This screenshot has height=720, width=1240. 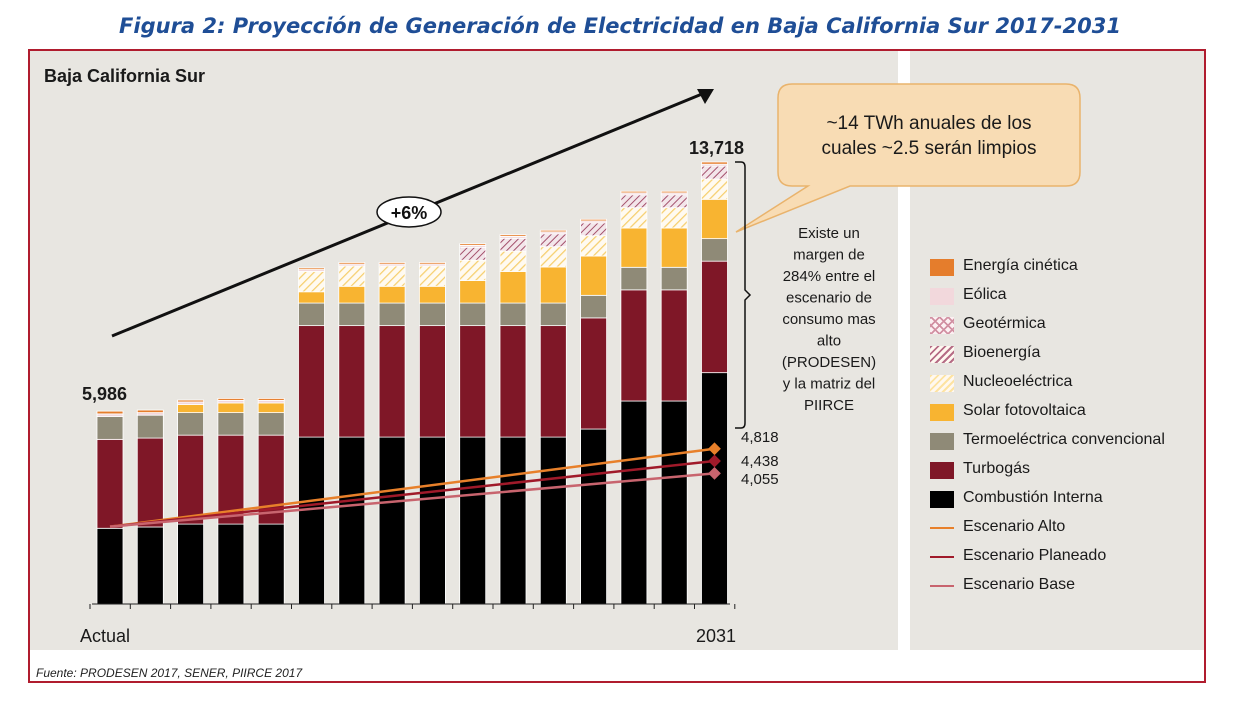 I want to click on legend-swatch-bioenergia, so click(x=942, y=354).